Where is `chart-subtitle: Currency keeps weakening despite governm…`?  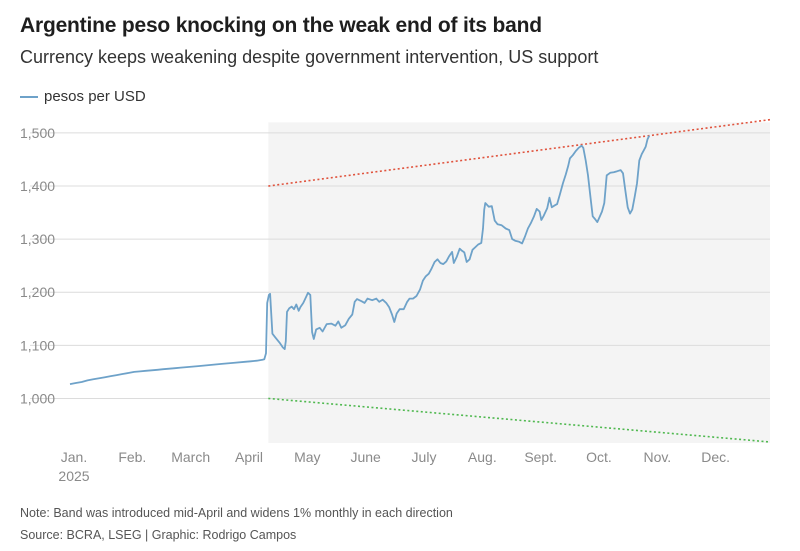
chart-subtitle: Currency keeps weakening despite governm… is located at coordinates (309, 57).